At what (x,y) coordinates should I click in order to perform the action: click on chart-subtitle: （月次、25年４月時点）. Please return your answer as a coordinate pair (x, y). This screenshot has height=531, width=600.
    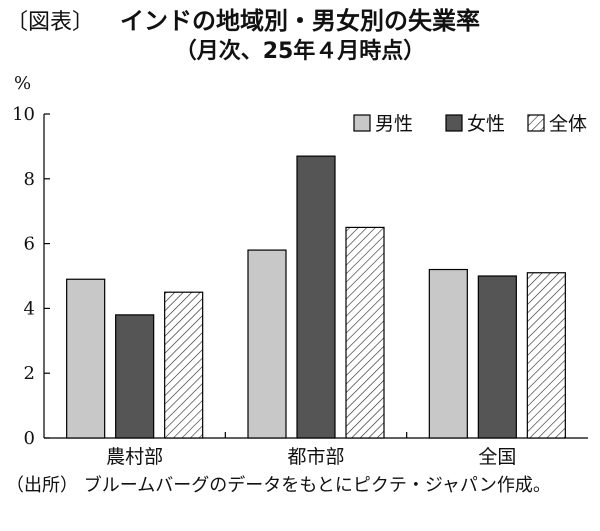
    Looking at the image, I should click on (300, 51).